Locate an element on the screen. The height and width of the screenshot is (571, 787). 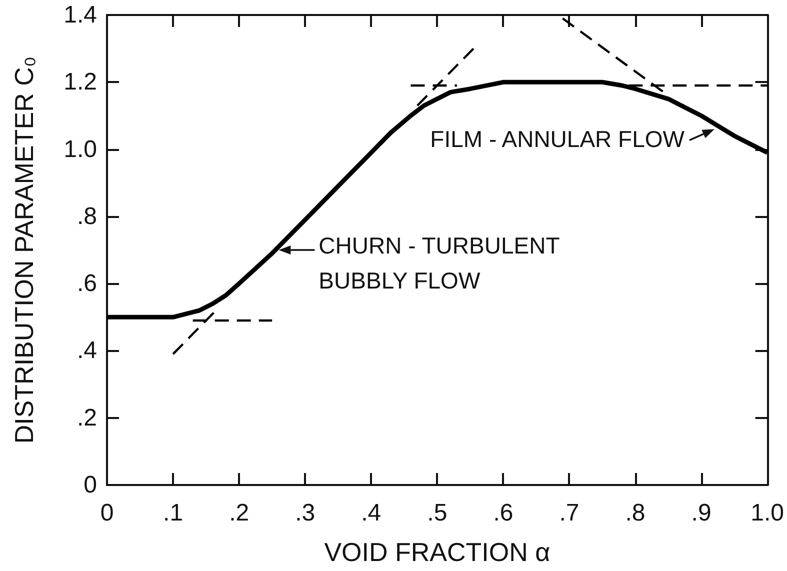
annotation: FILM - ANNULAR FLOW is located at coordinates (557, 139).